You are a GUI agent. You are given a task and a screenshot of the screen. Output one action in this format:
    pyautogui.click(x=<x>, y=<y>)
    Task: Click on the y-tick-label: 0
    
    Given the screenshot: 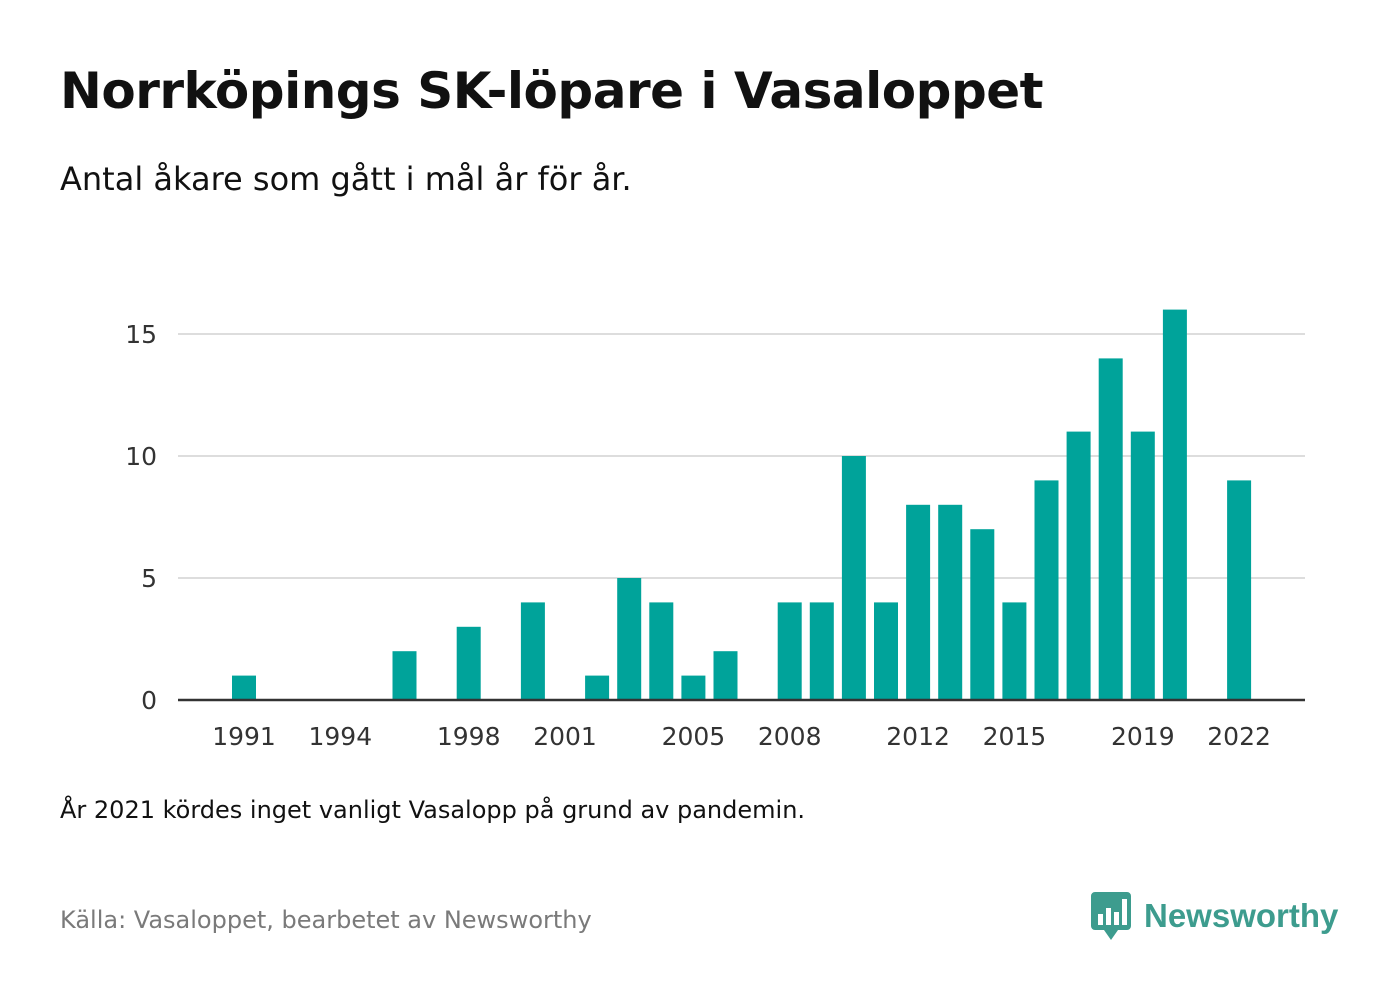 What is the action you would take?
    pyautogui.click(x=149, y=700)
    